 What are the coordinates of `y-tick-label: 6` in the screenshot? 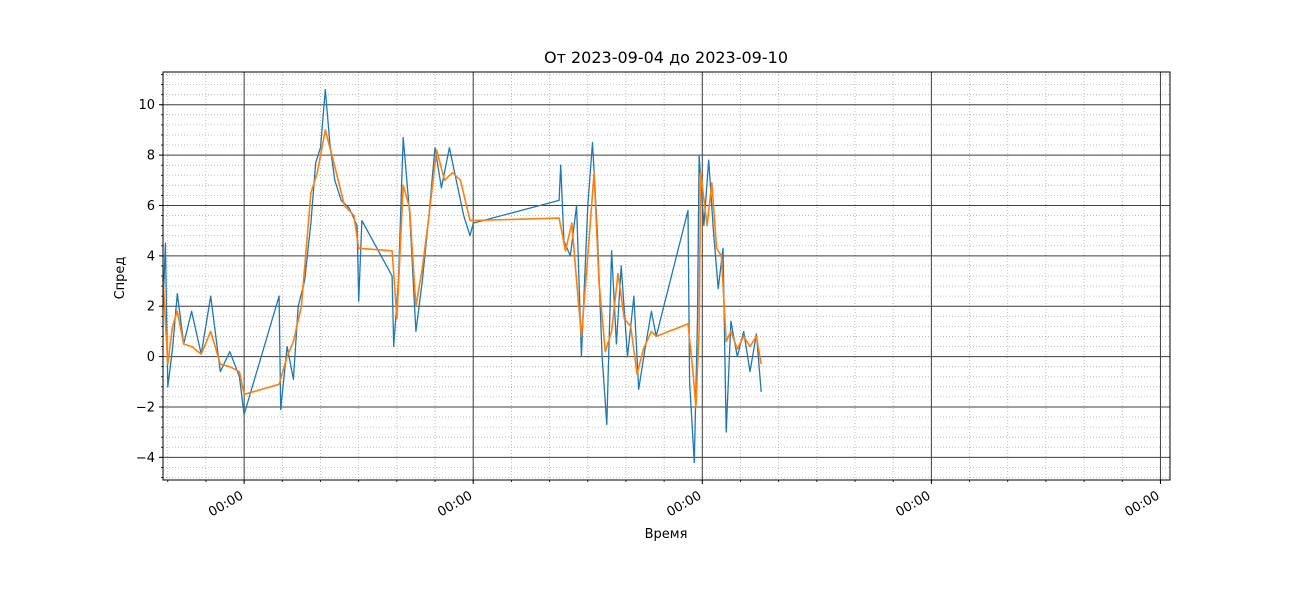 It's located at (151, 206).